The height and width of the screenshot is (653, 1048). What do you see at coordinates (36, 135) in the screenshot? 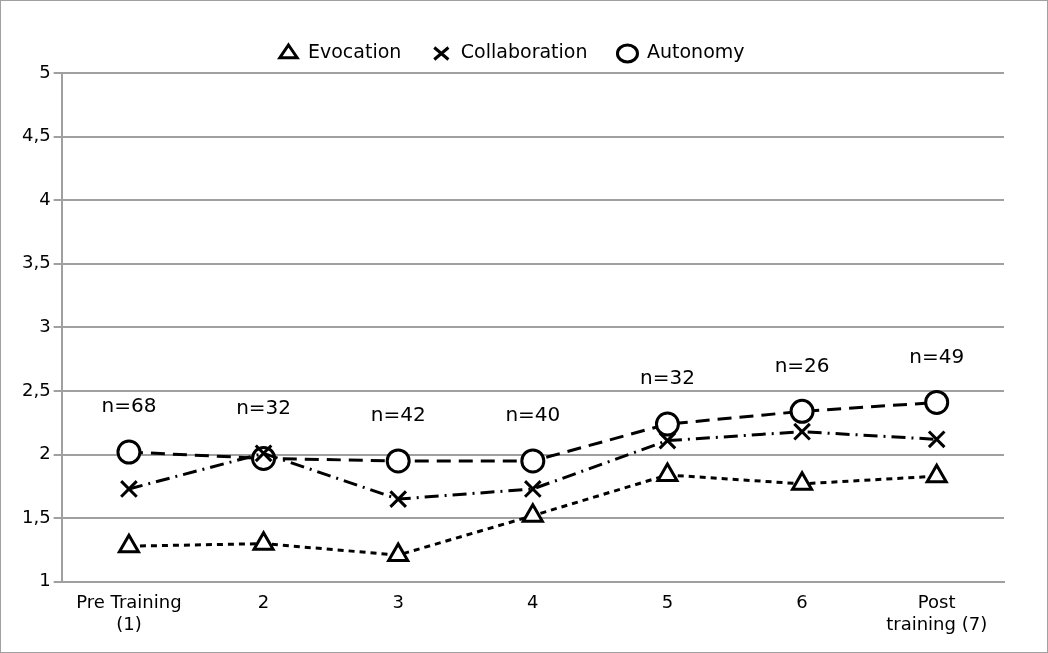
I see `y-tick-label: 4,5` at bounding box center [36, 135].